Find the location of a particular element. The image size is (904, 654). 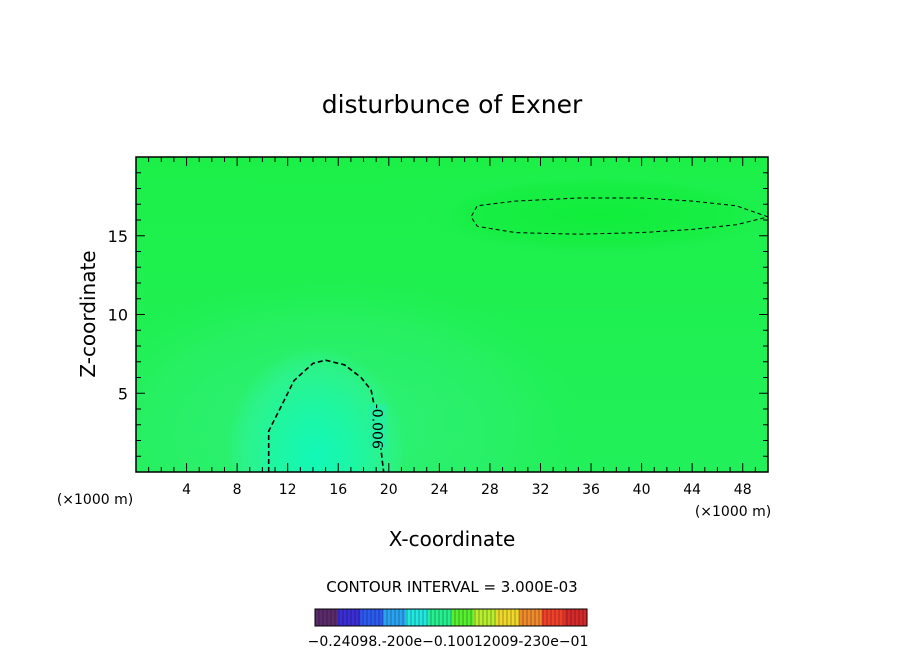

x-tick-label: 8 is located at coordinates (237, 490).